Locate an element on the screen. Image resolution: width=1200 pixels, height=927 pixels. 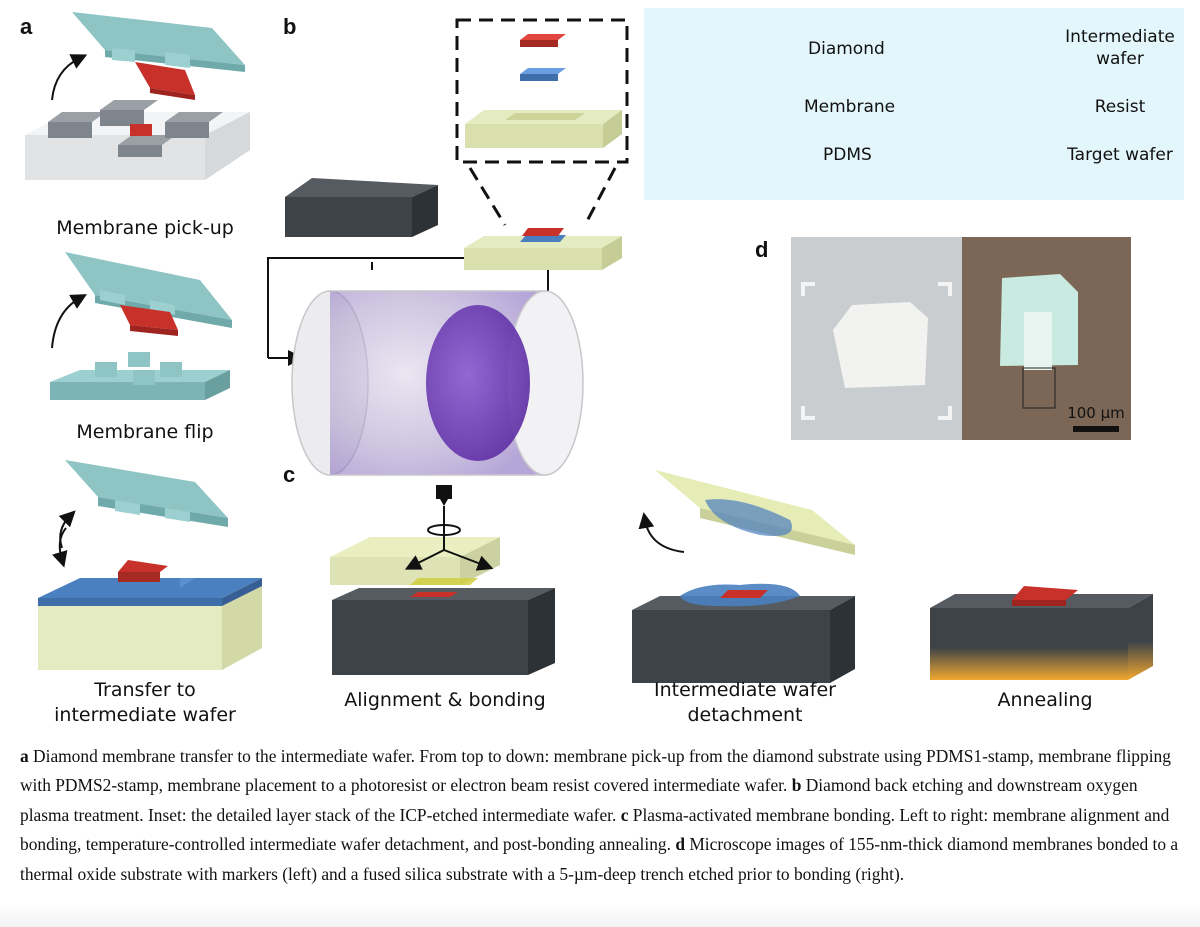
caption-d-label: d is located at coordinates (680, 844).